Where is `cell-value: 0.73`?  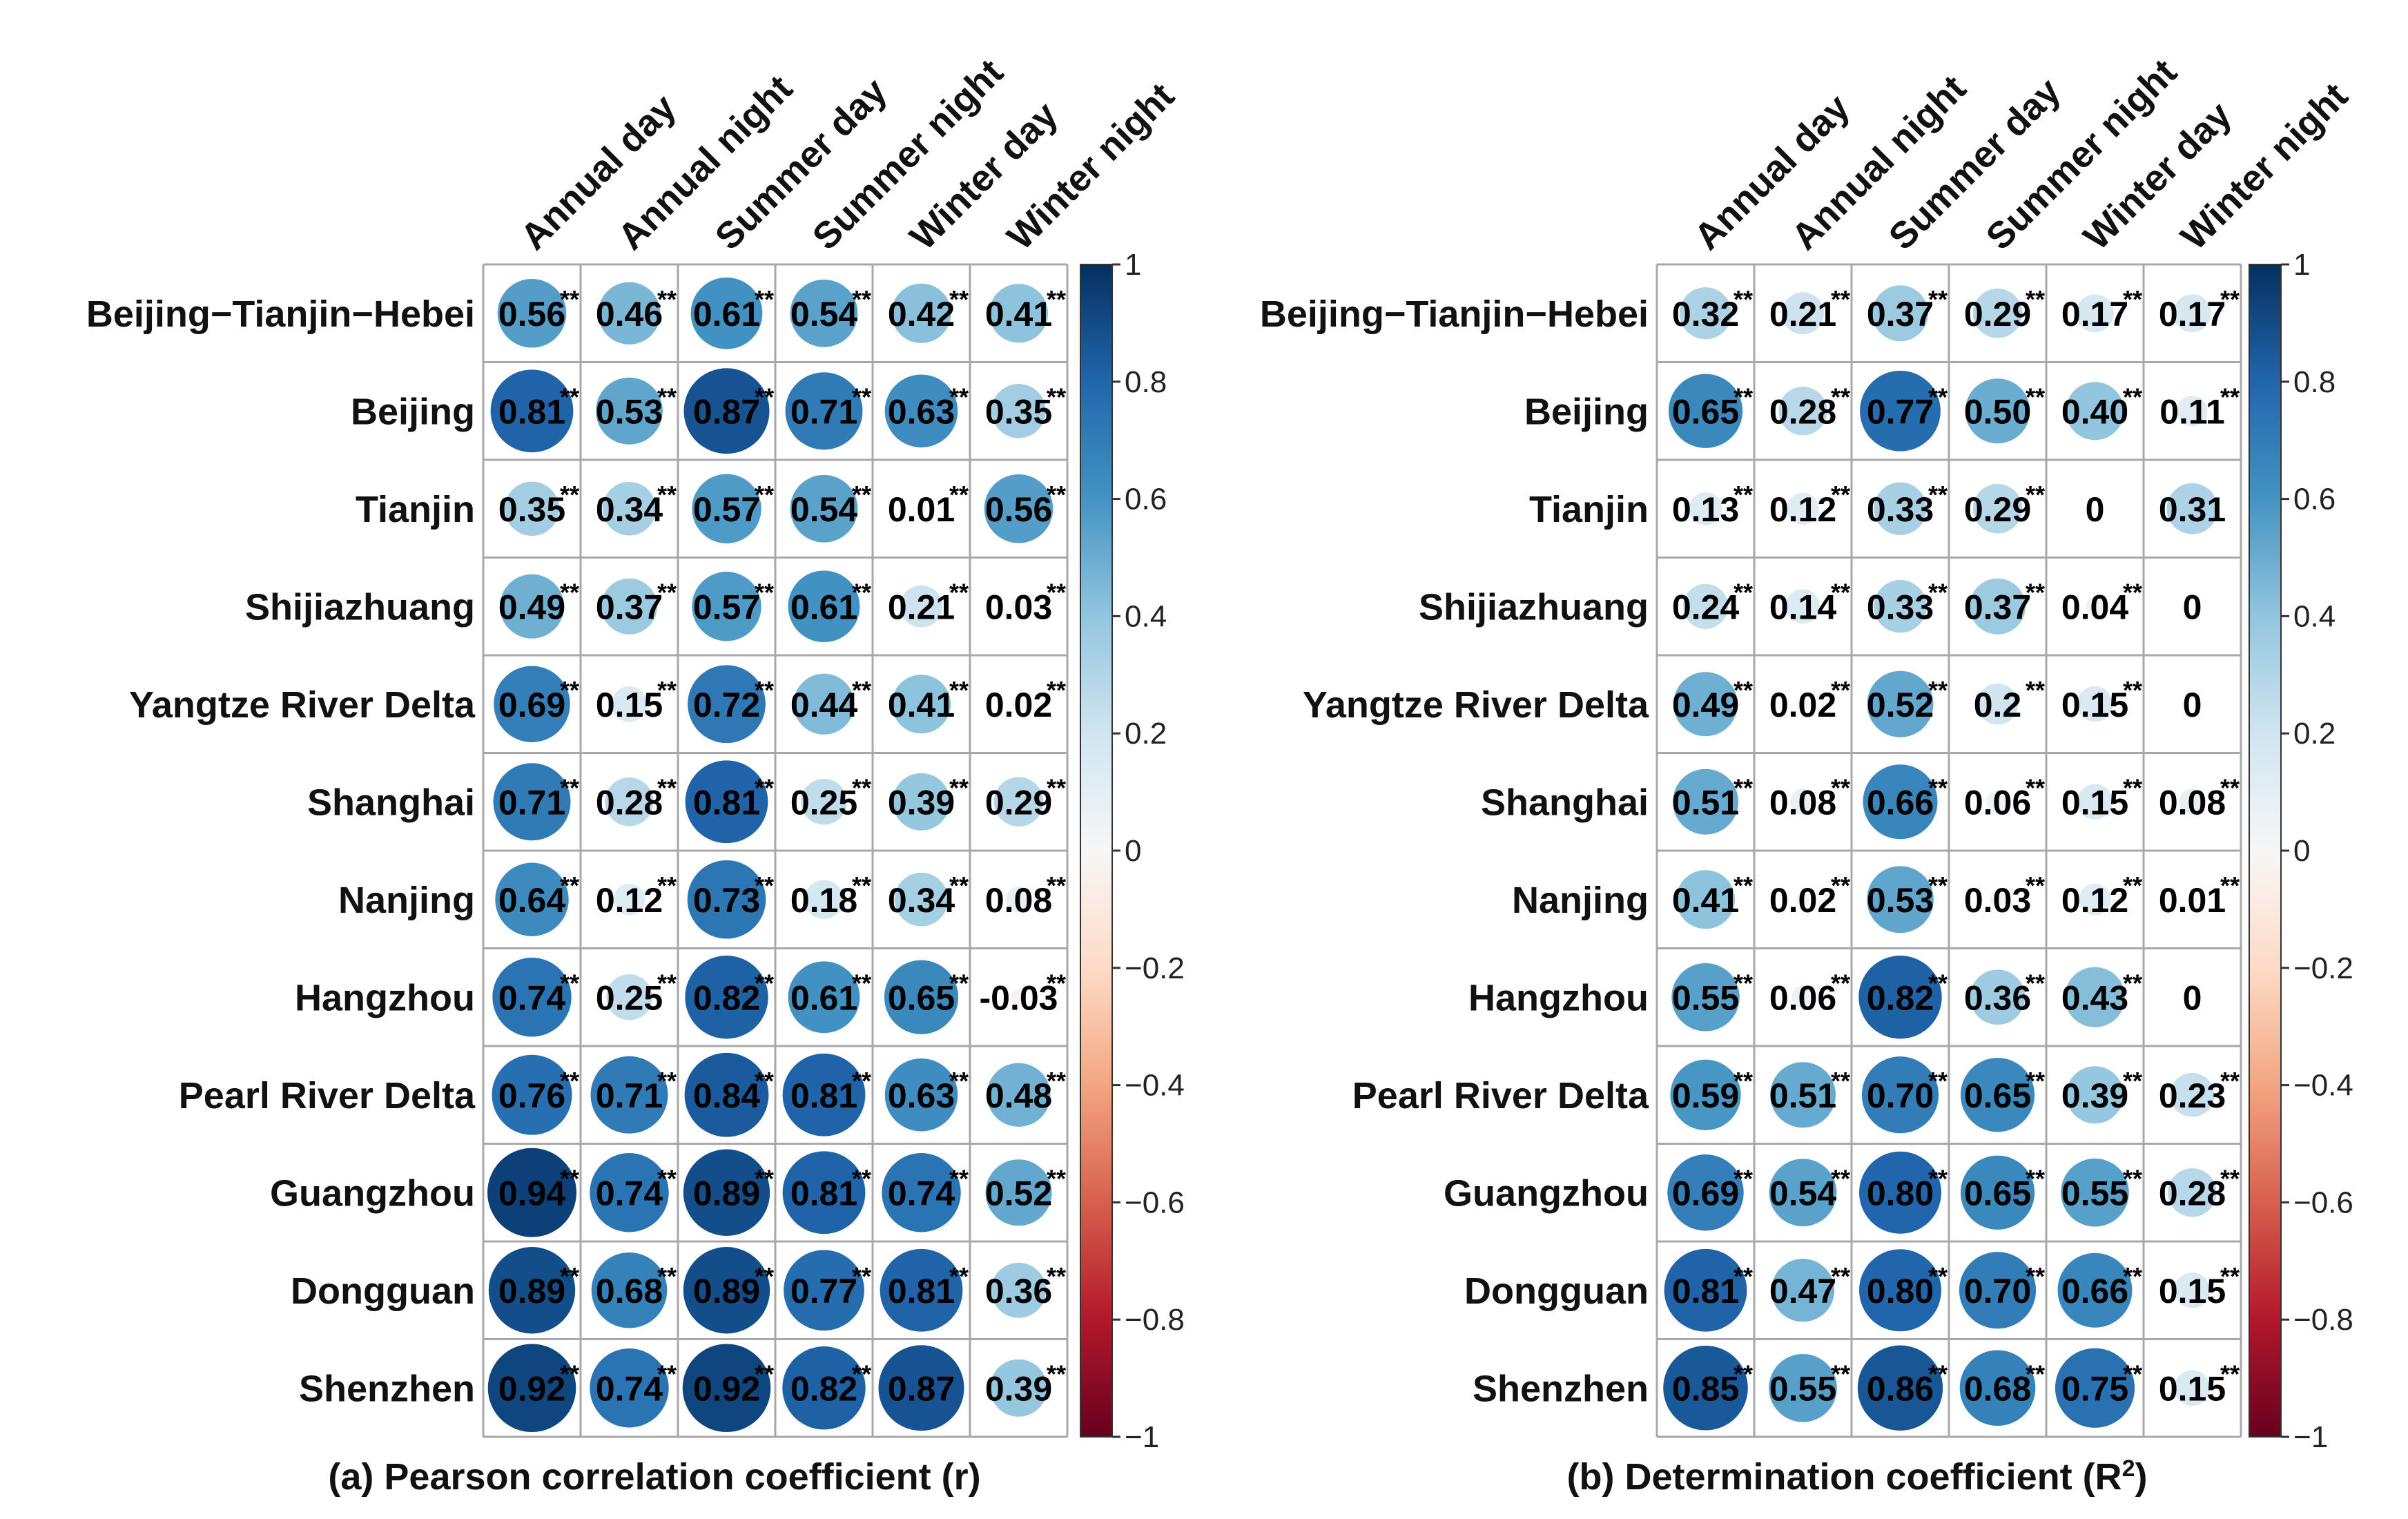 cell-value: 0.73 is located at coordinates (726, 900).